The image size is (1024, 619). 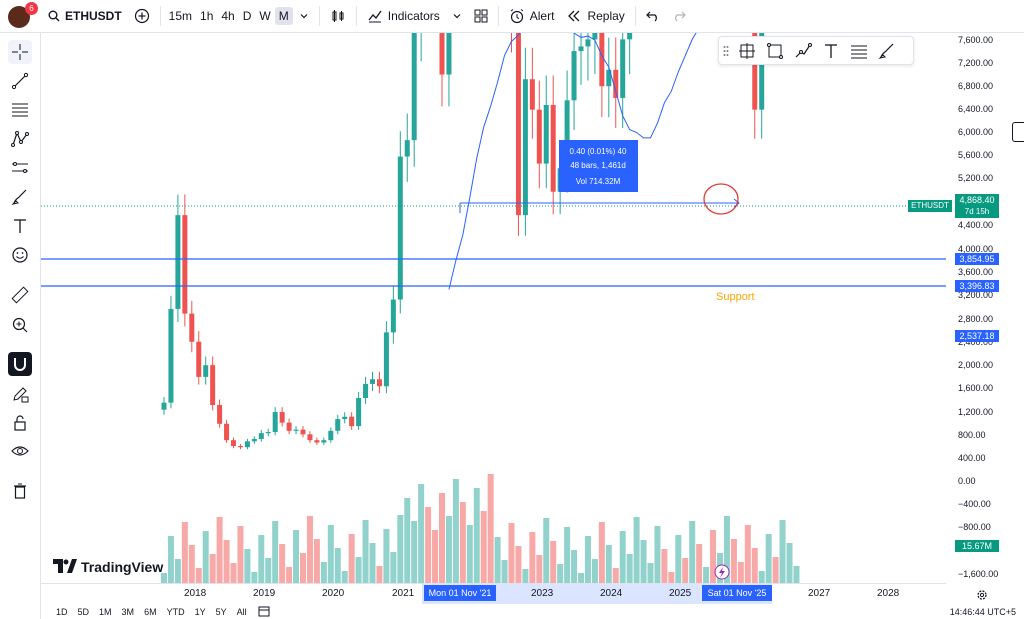 I want to click on alert-button: Alert, so click(x=532, y=16).